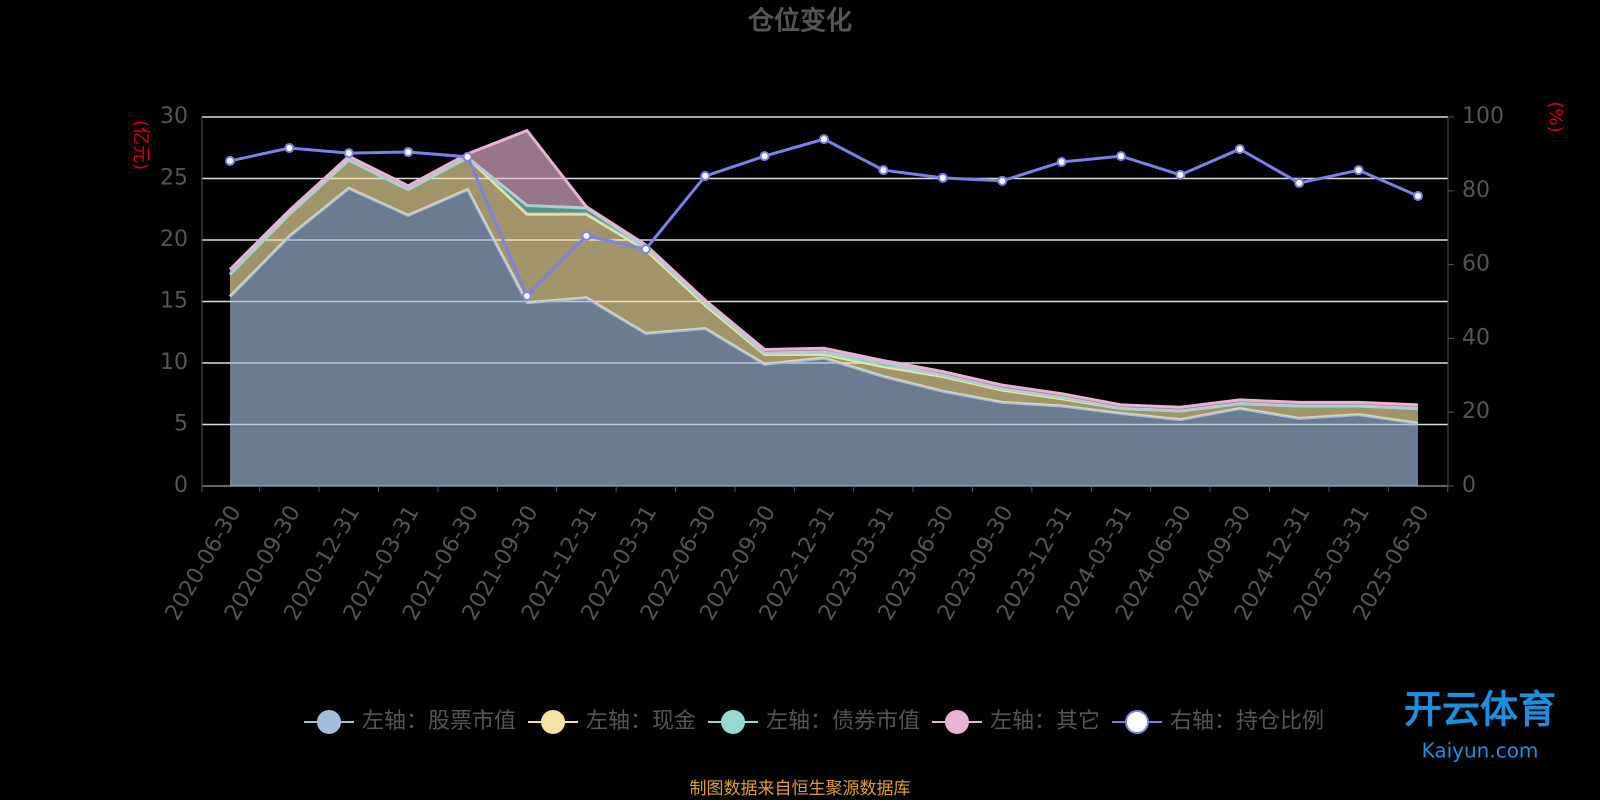  I want to click on y-tick-label: 20, so click(174, 239).